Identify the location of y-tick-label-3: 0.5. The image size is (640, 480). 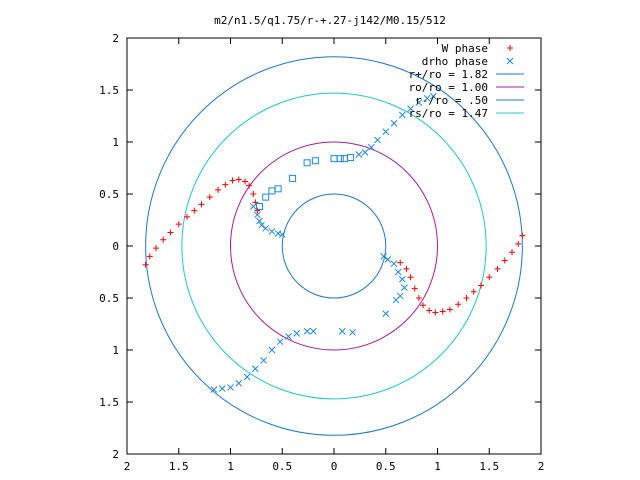
(109, 194).